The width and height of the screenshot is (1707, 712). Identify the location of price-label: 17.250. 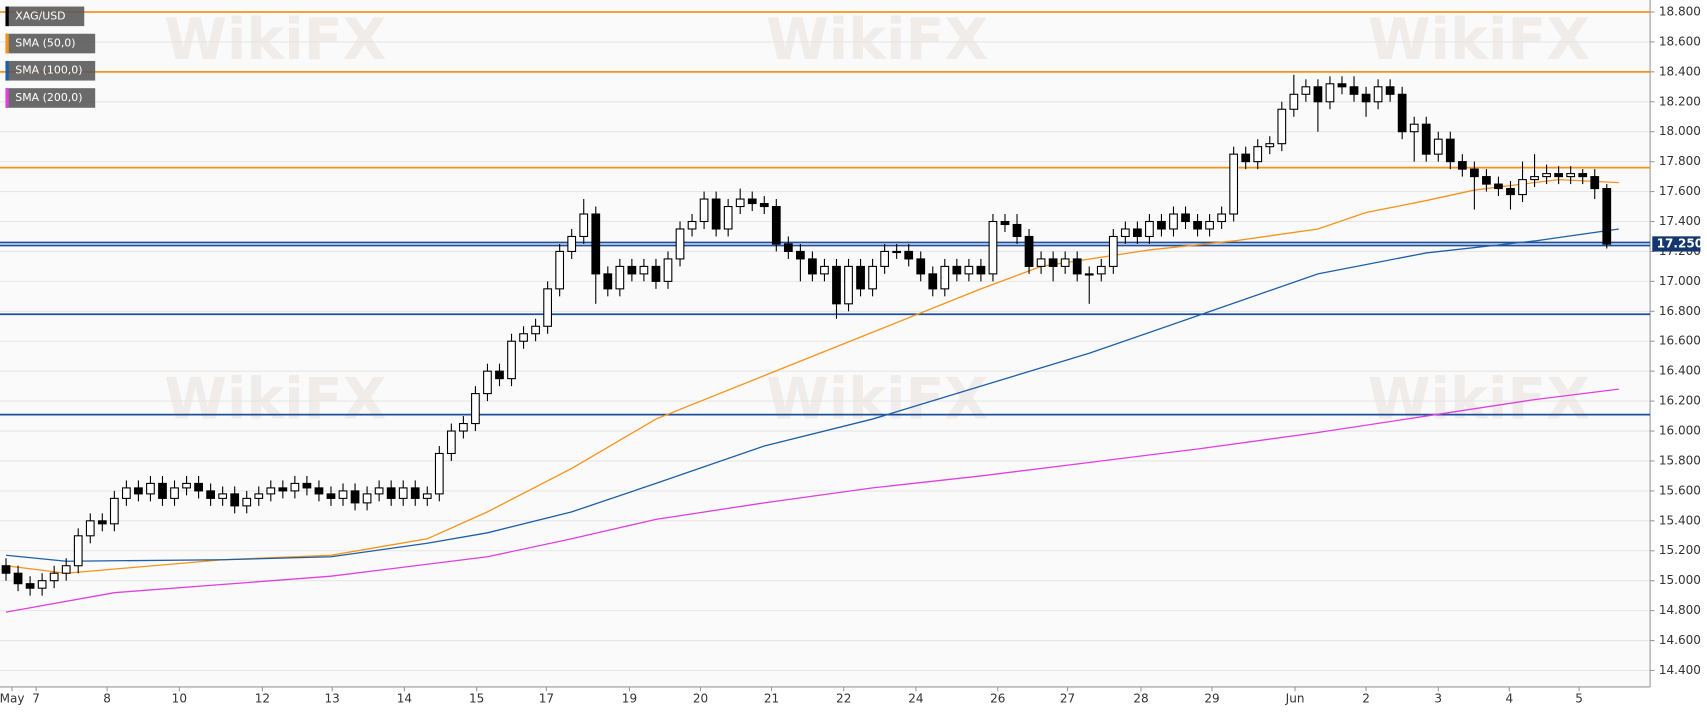
(1680, 243).